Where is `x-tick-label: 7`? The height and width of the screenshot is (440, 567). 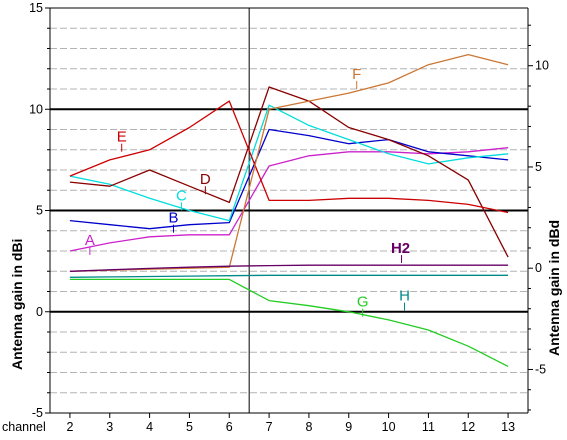
x-tick-label: 7 is located at coordinates (269, 427).